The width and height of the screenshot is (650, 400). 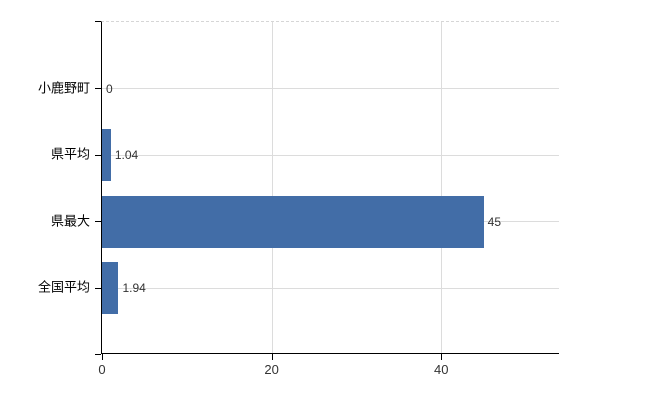 What do you see at coordinates (441, 369) in the screenshot?
I see `x-tick-label: 40` at bounding box center [441, 369].